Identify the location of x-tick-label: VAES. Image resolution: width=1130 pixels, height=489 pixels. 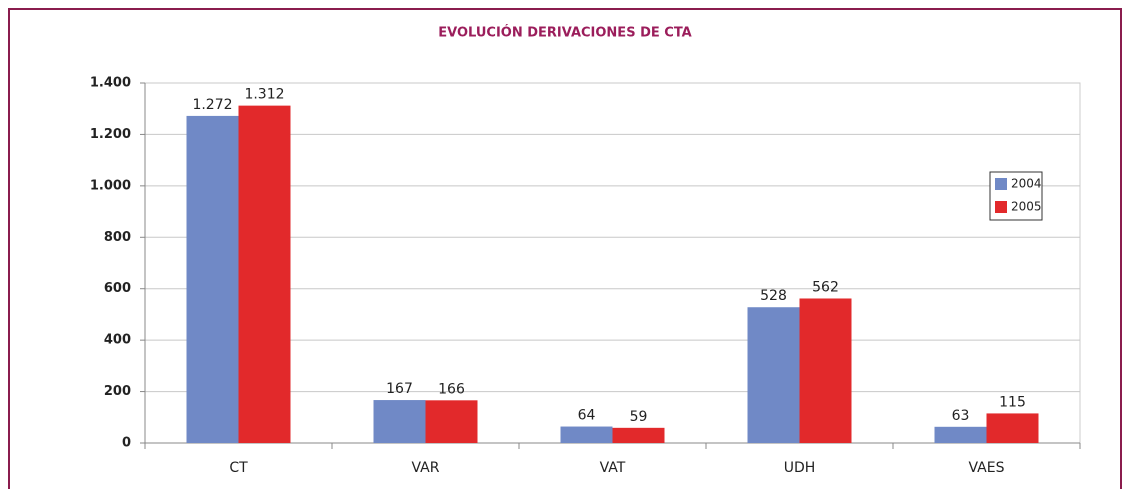
(987, 468).